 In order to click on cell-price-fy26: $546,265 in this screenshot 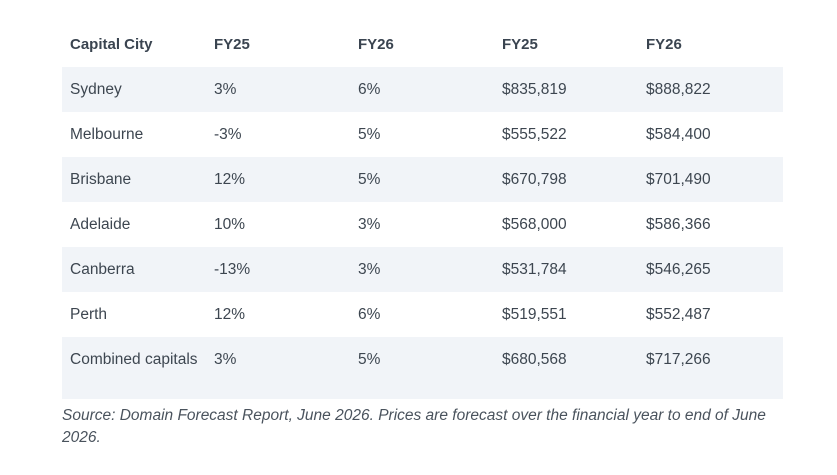, I will do `click(710, 269)`.